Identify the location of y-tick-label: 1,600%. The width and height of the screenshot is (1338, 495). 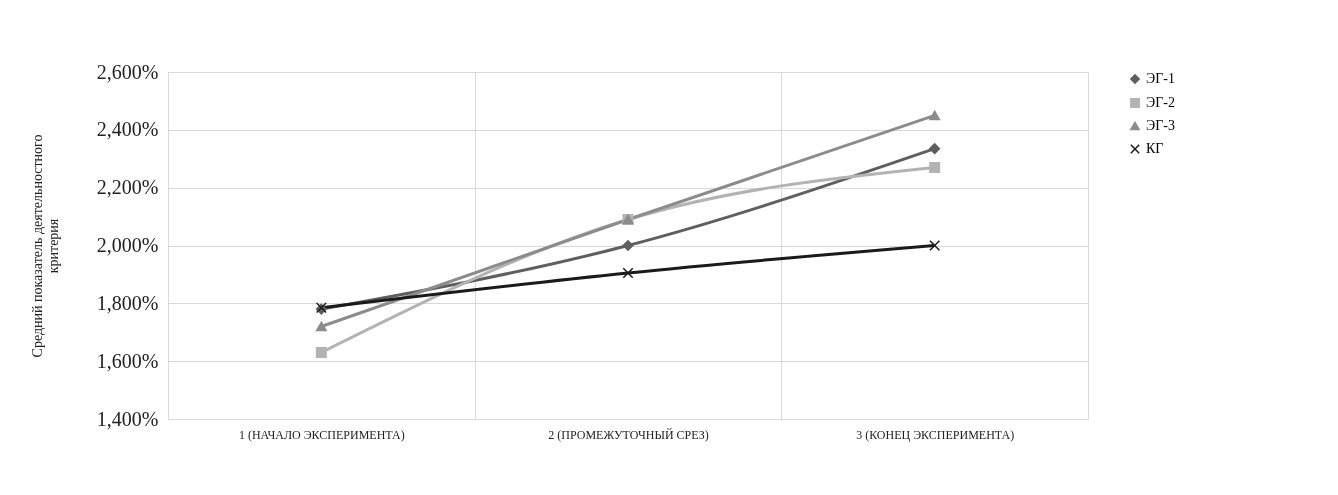
(127, 360).